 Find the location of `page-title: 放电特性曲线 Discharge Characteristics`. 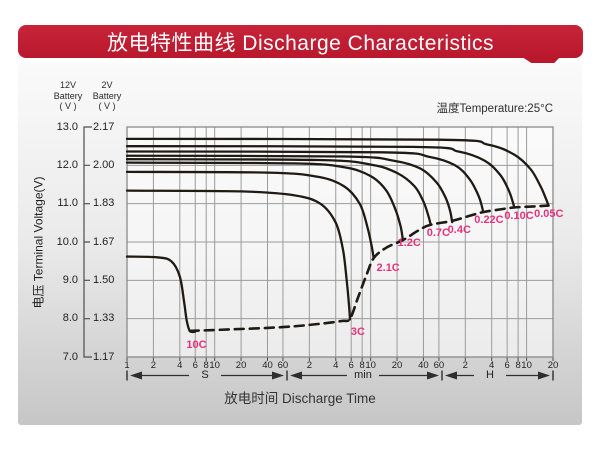

page-title: 放电特性曲线 Discharge Characteristics is located at coordinates (300, 43).